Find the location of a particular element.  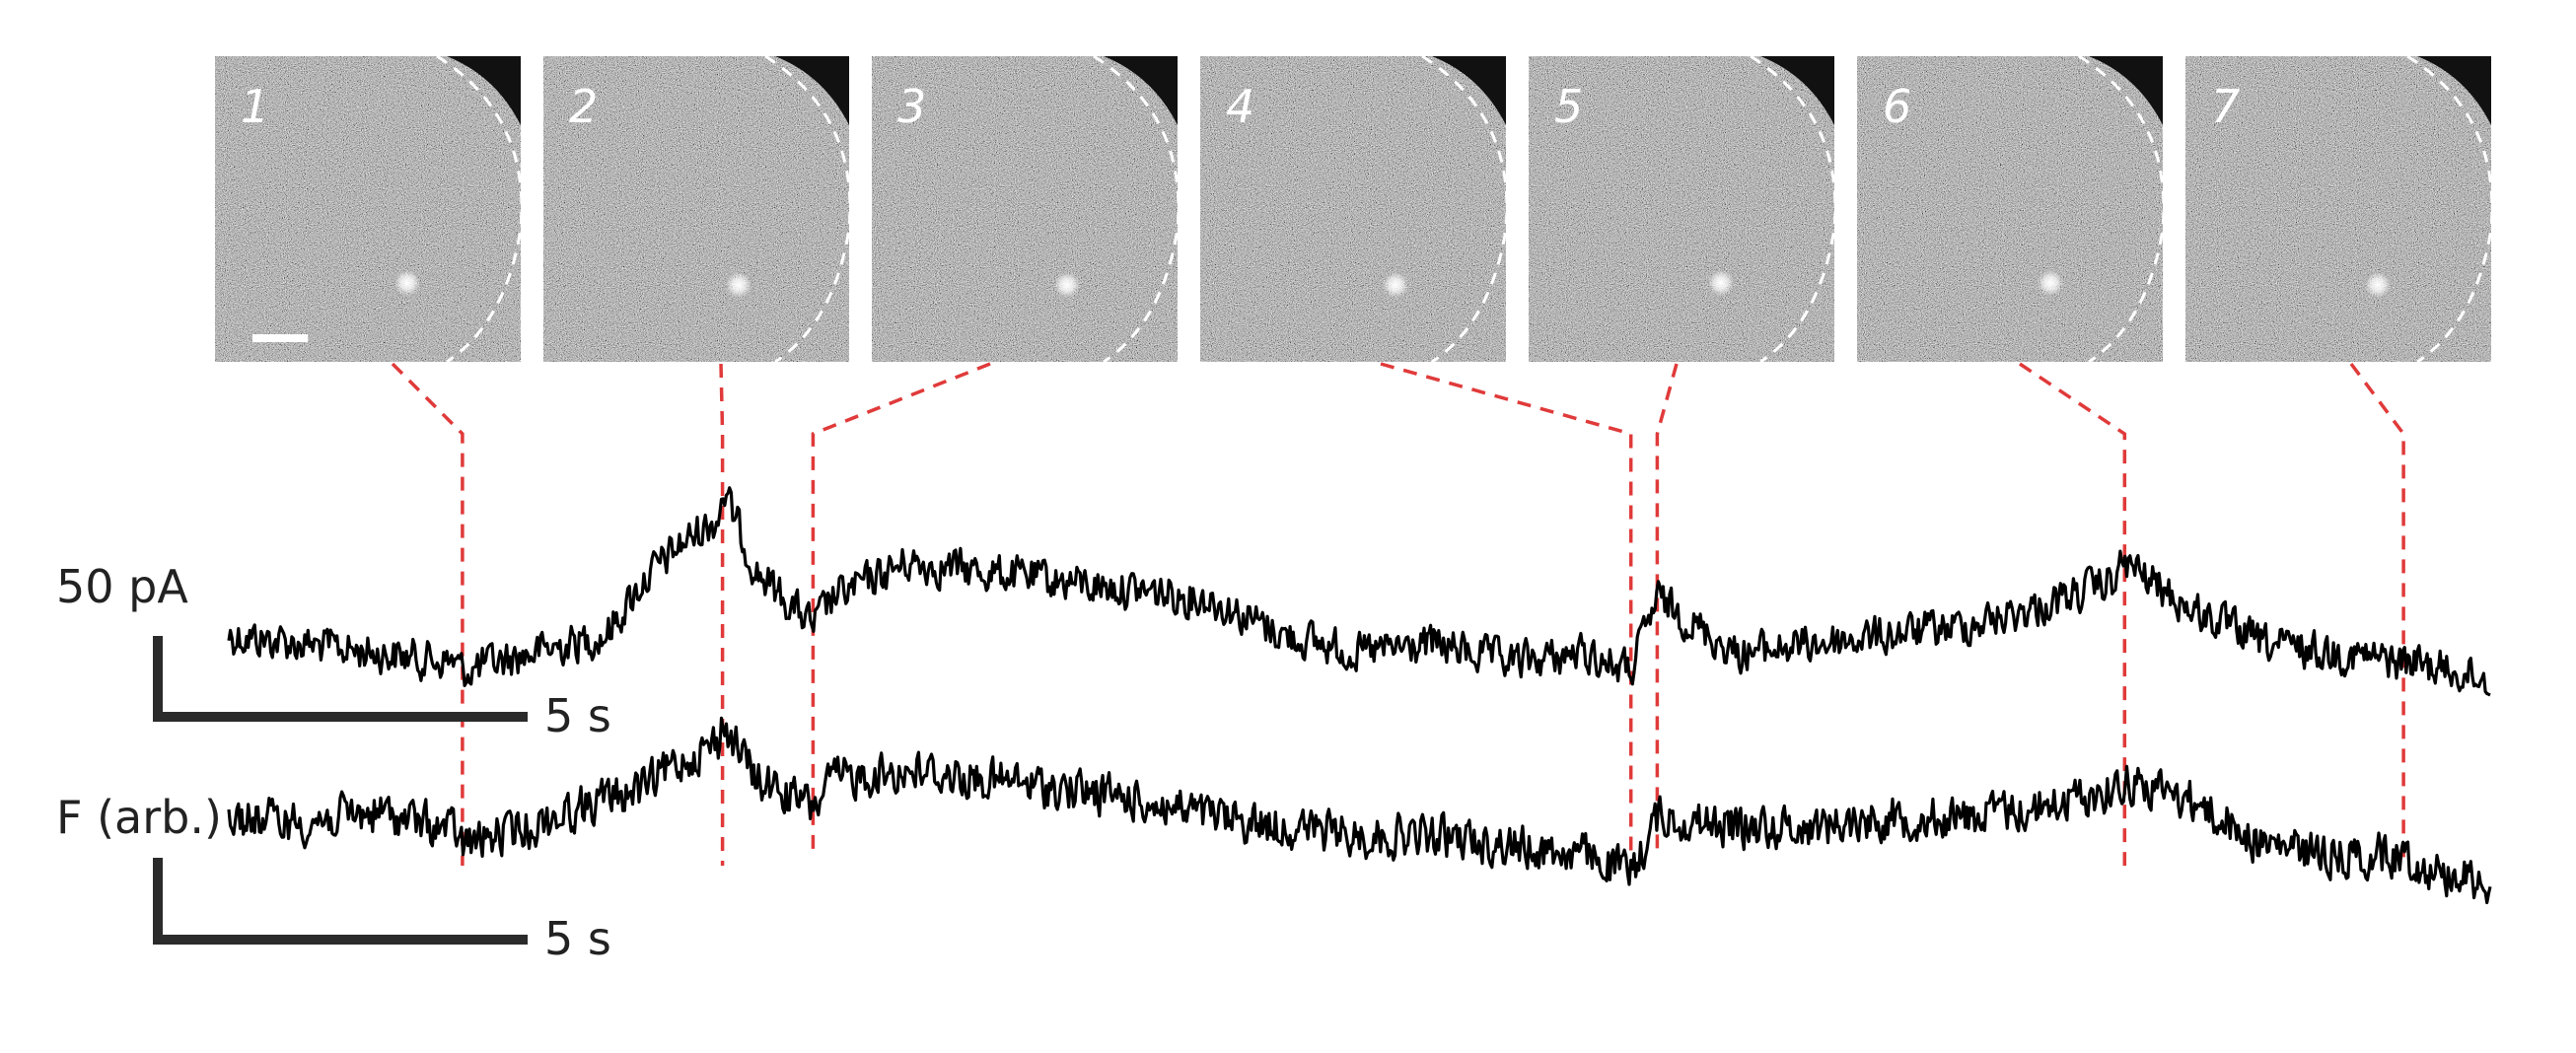

image-panel-2: 2 is located at coordinates (698, 209).